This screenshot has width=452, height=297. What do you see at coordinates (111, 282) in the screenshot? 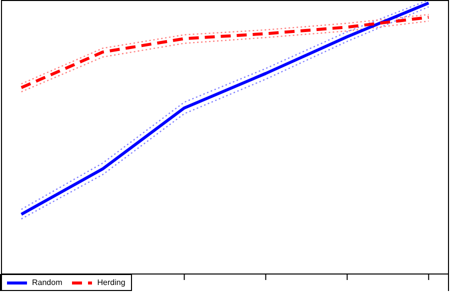
I see `legend-label: Herding` at bounding box center [111, 282].